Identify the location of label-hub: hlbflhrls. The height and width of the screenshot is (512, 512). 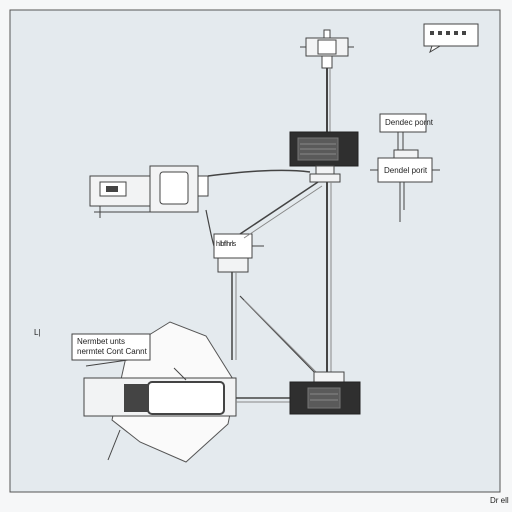
(226, 244).